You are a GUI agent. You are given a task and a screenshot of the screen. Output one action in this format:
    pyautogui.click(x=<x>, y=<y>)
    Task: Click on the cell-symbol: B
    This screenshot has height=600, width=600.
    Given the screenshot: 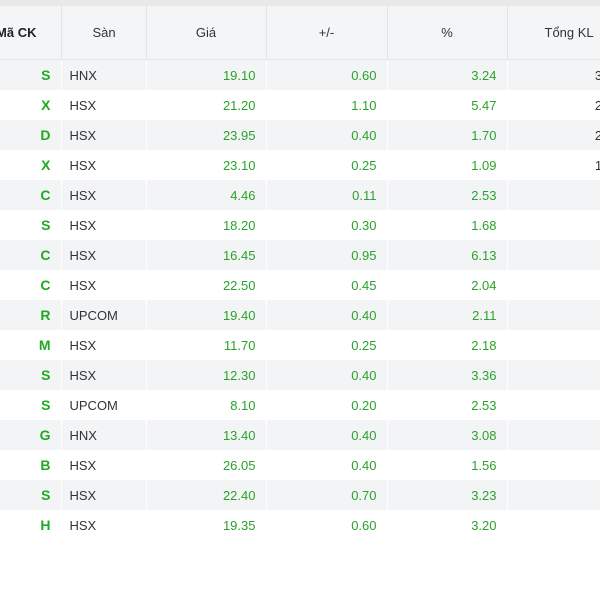 What is the action you would take?
    pyautogui.click(x=31, y=465)
    